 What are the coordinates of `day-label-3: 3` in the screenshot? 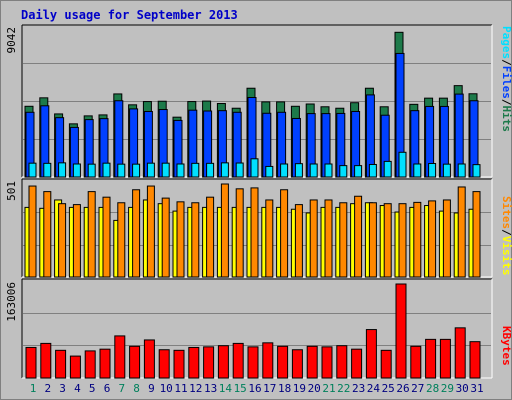 It's located at (62, 388).